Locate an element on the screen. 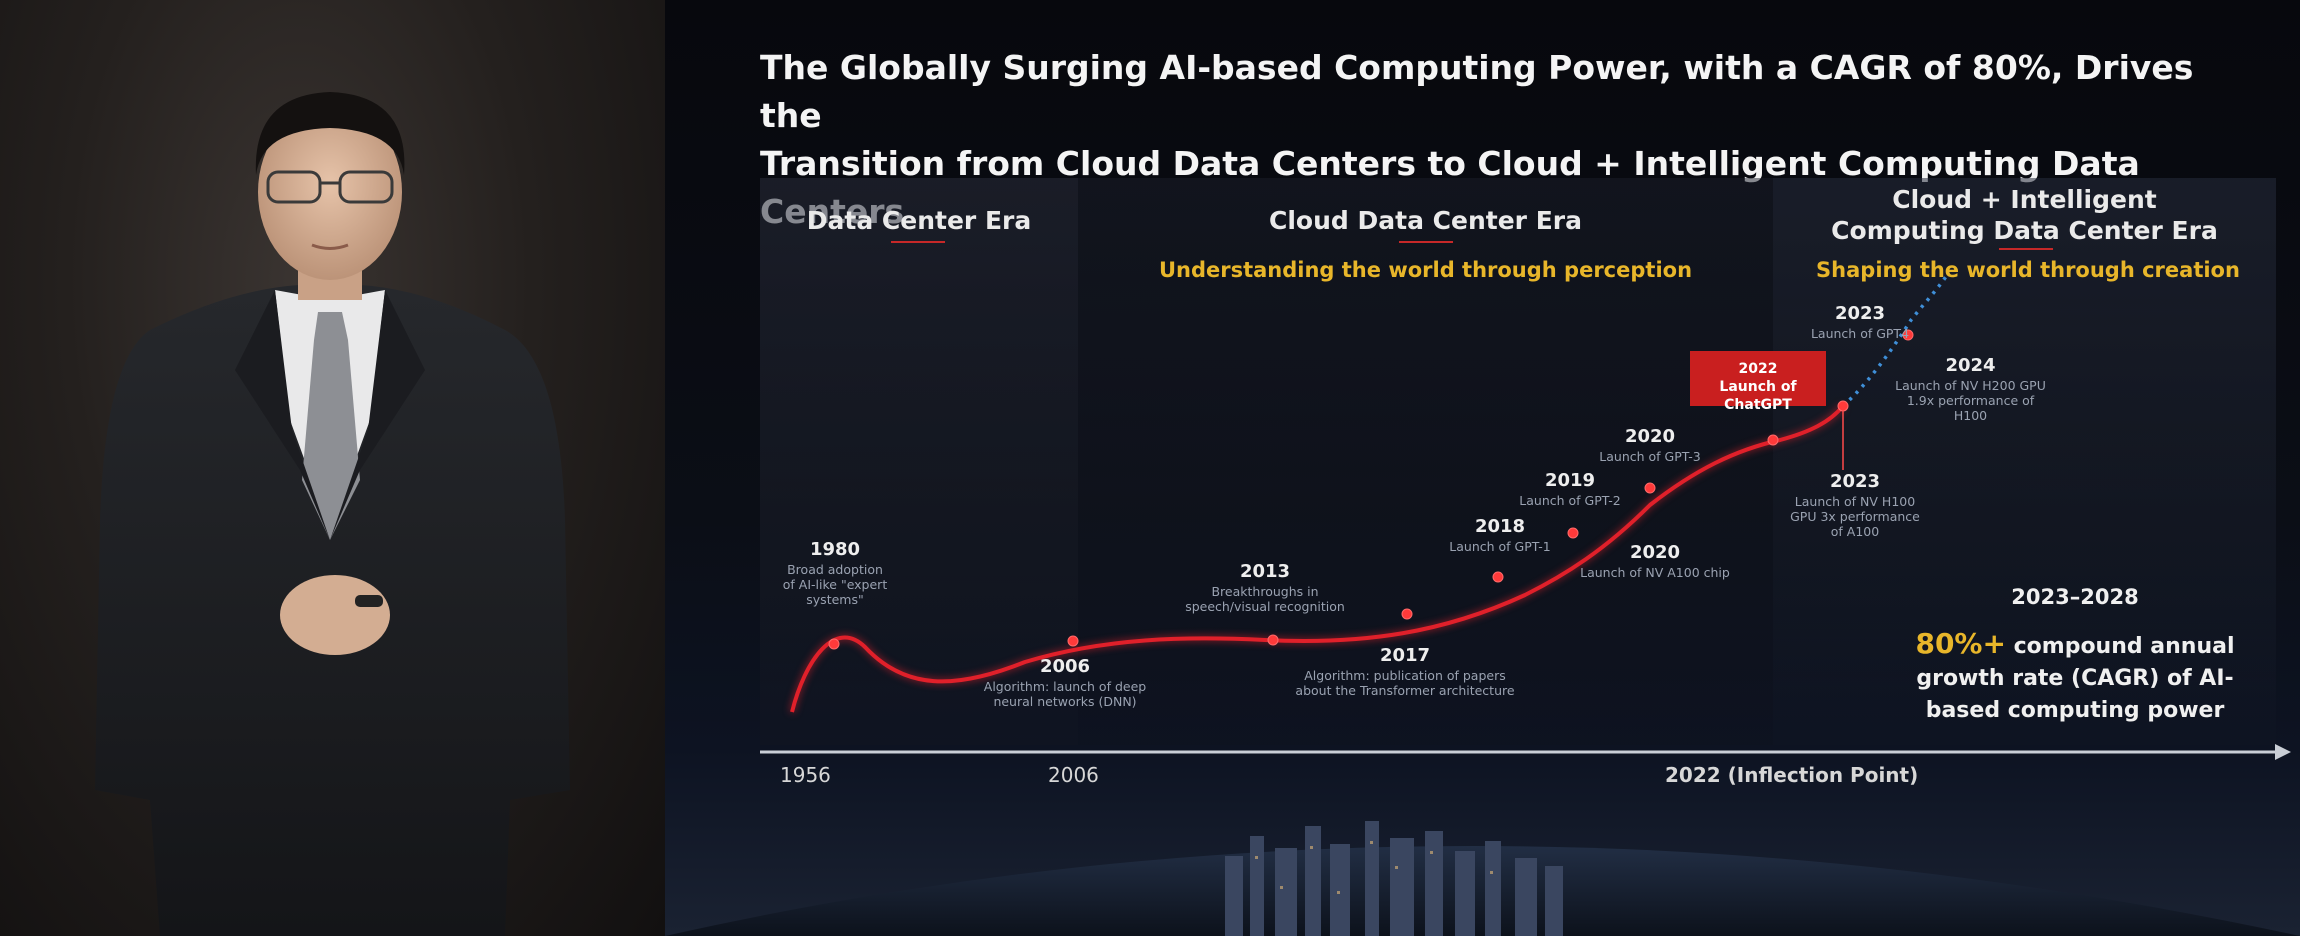 The height and width of the screenshot is (936, 2300). cagr-text-line-3: based computing power is located at coordinates (2075, 710).